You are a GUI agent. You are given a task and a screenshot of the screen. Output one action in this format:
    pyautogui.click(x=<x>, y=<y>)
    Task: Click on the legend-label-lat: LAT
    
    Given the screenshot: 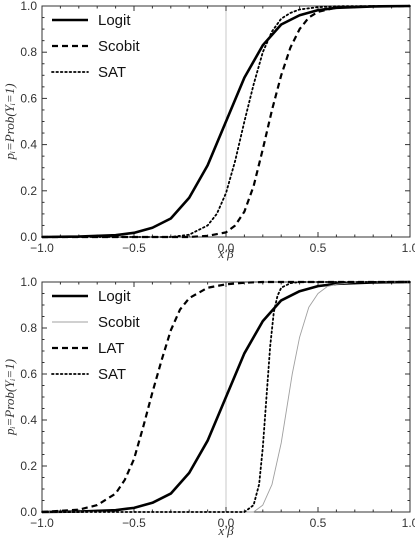 What is the action you would take?
    pyautogui.click(x=111, y=348)
    